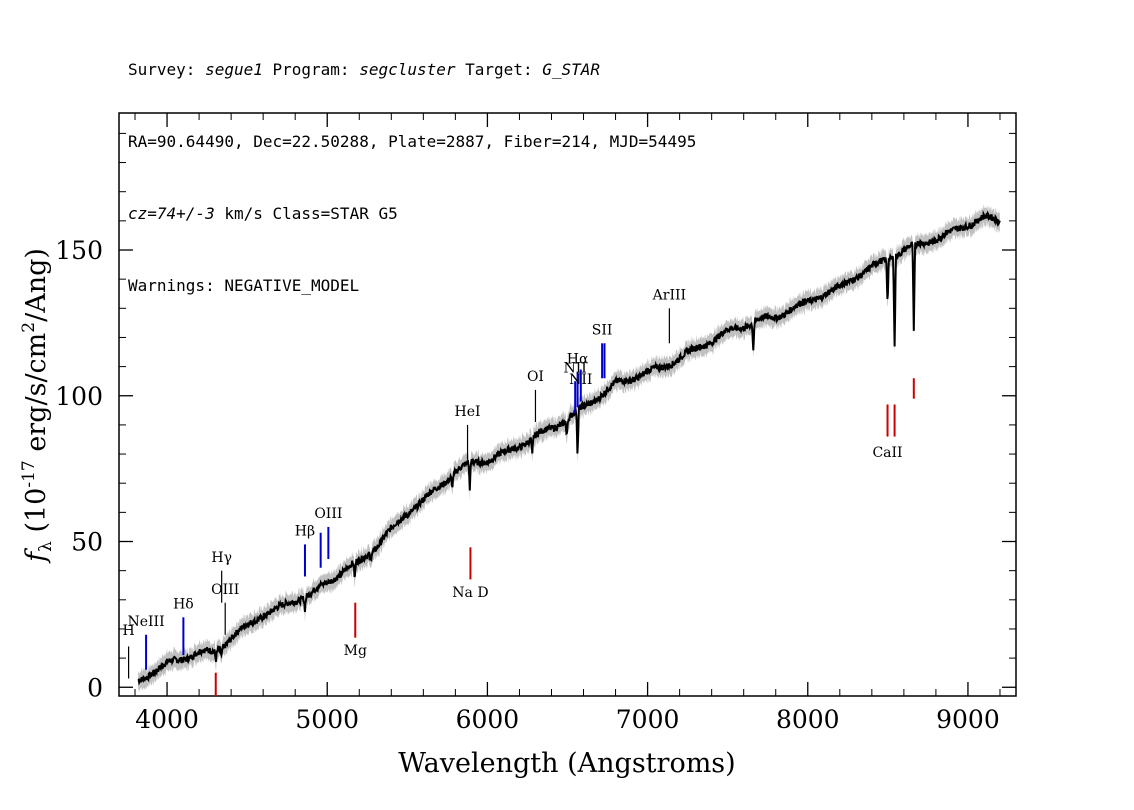 The image size is (1134, 810). I want to click on class-text: km/s Class=STAR G5, so click(306, 213).